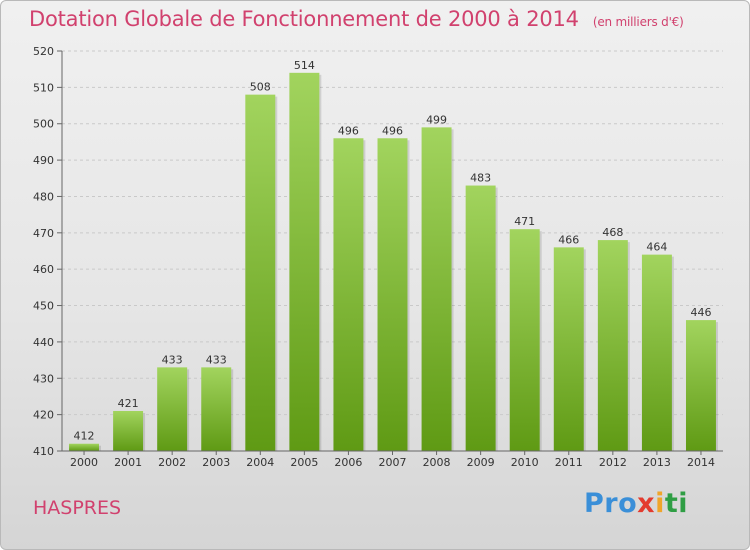  Describe the element at coordinates (480, 178) in the screenshot. I see `bar-value-label: 483` at that location.